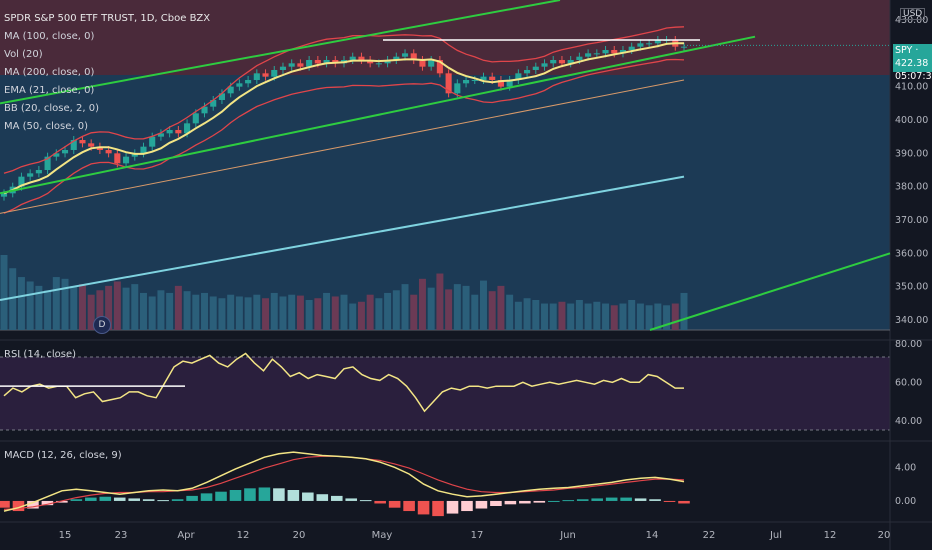  Describe the element at coordinates (911, 87) in the screenshot. I see `price-tick-label: 410.00` at that location.